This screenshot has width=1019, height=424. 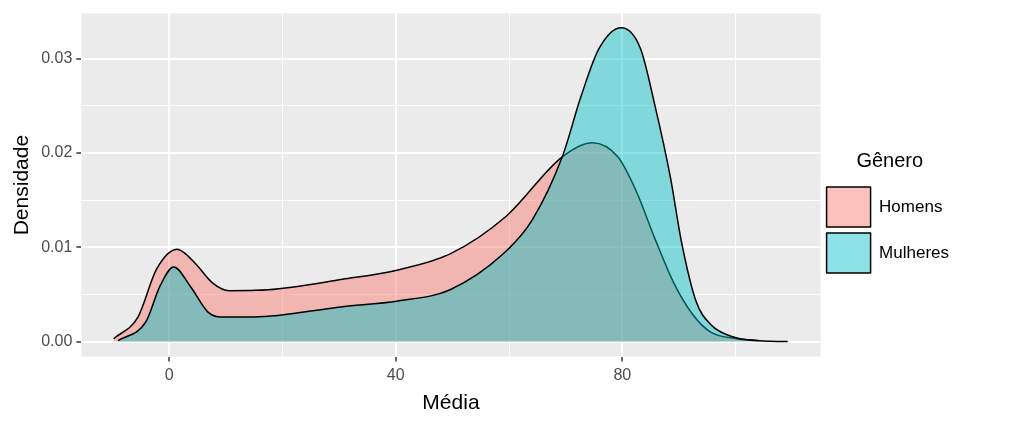 I want to click on x-tick-label: 0, so click(x=169, y=374).